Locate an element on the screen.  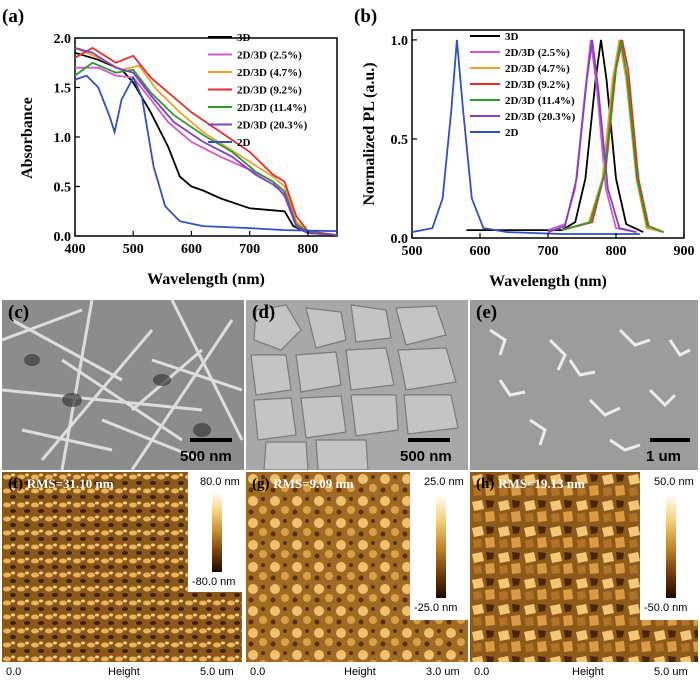
chart-b-ytick-label-1: 0.5 is located at coordinates (400, 140).